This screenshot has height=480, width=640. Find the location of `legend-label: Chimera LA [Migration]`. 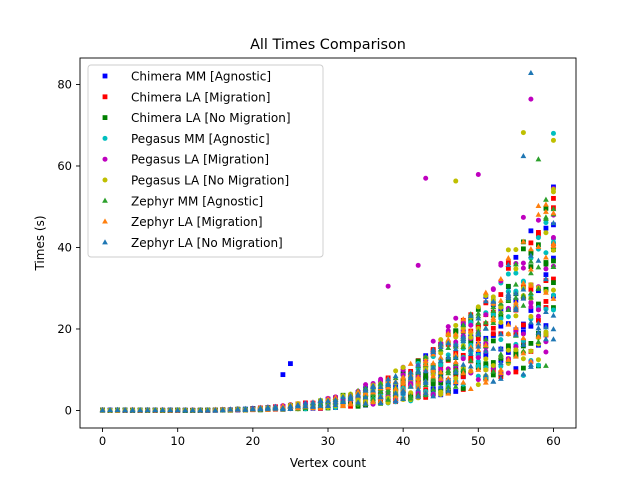

legend-label: Chimera LA [Migration] is located at coordinates (200, 97).